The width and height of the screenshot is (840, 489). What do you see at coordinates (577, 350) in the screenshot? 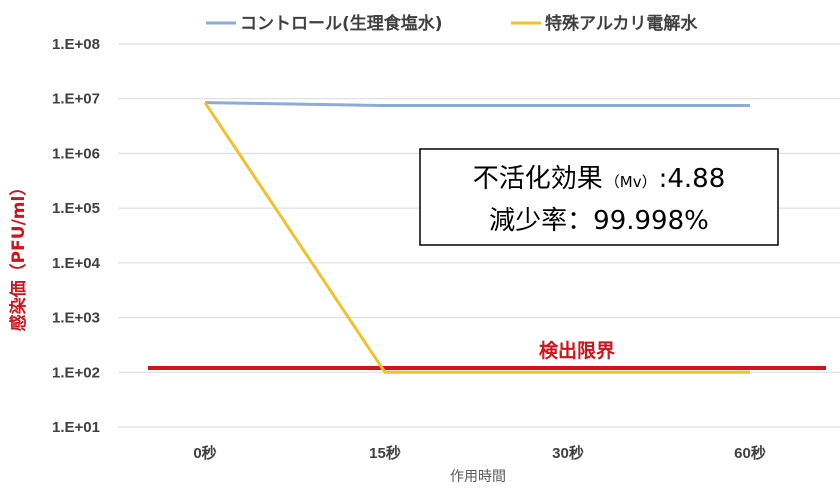
I see `detection-limit-label: 検出限界` at bounding box center [577, 350].